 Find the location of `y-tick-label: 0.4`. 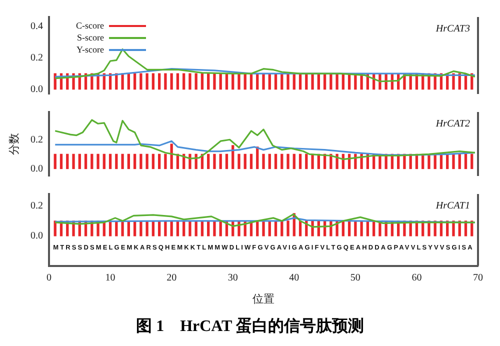

y-tick-label: 0.4 is located at coordinates (36, 26).